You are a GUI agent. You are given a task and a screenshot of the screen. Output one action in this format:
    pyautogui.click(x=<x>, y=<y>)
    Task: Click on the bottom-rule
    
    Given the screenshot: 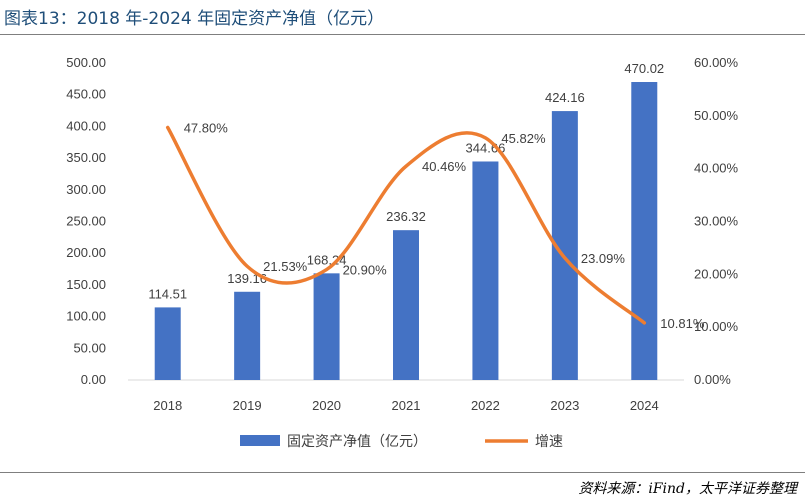 What is the action you would take?
    pyautogui.click(x=402, y=472)
    